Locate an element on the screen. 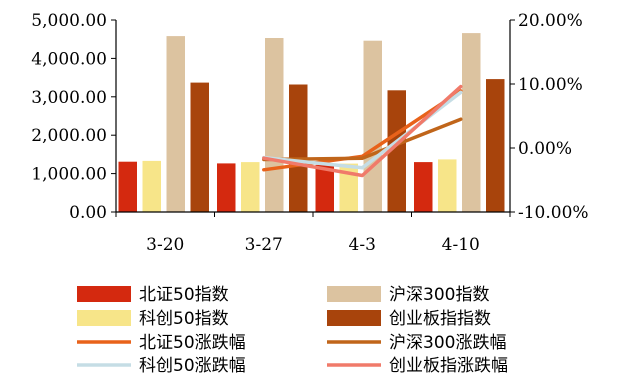 This screenshot has width=621, height=378. legend-label: 创业板指涨跌幅 is located at coordinates (448, 366).